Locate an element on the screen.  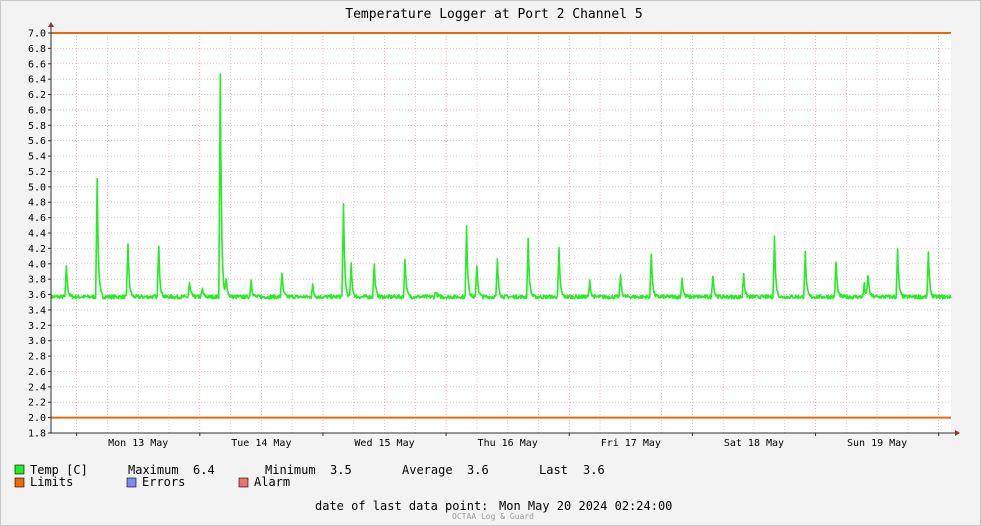
x-axis-arrow is located at coordinates (957, 433).